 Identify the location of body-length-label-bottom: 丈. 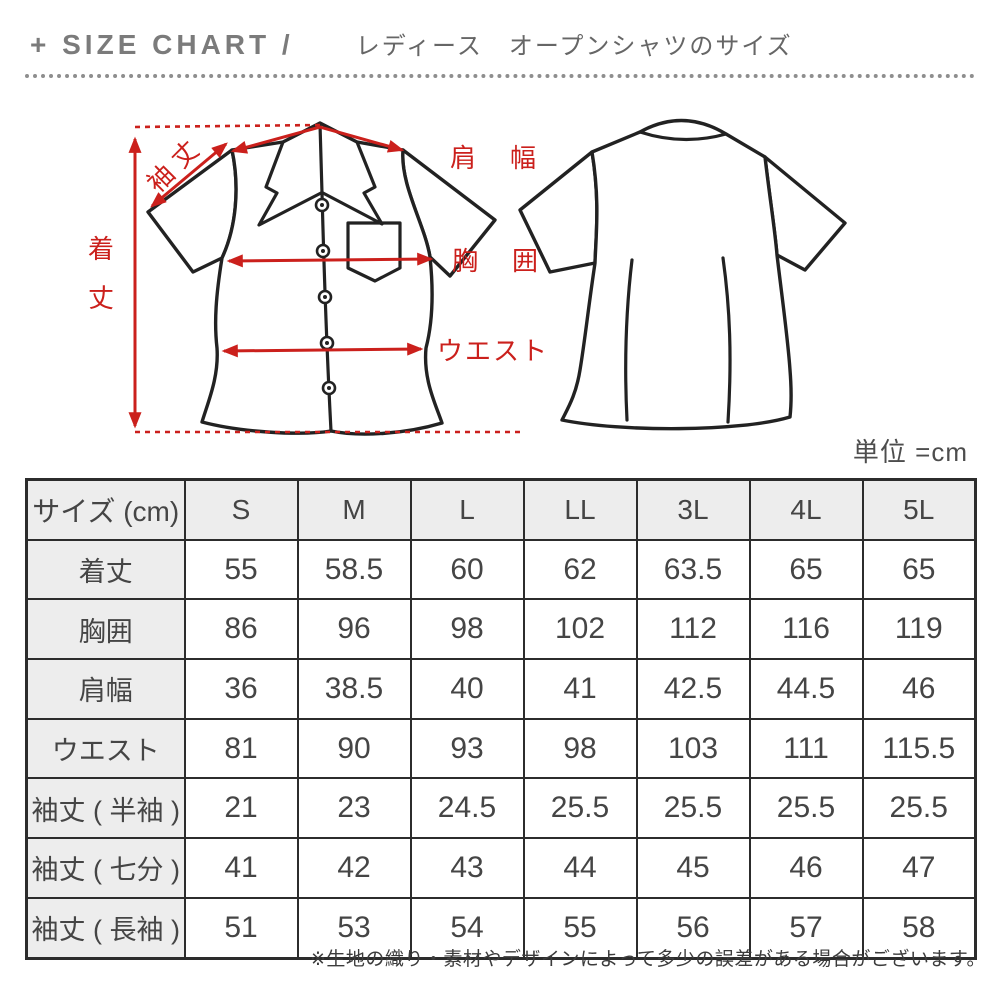
(101, 298).